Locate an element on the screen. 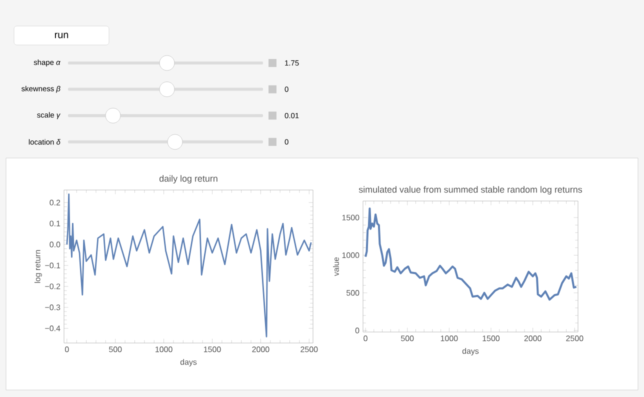 The height and width of the screenshot is (397, 644). chart-title: daily log return is located at coordinates (188, 179).